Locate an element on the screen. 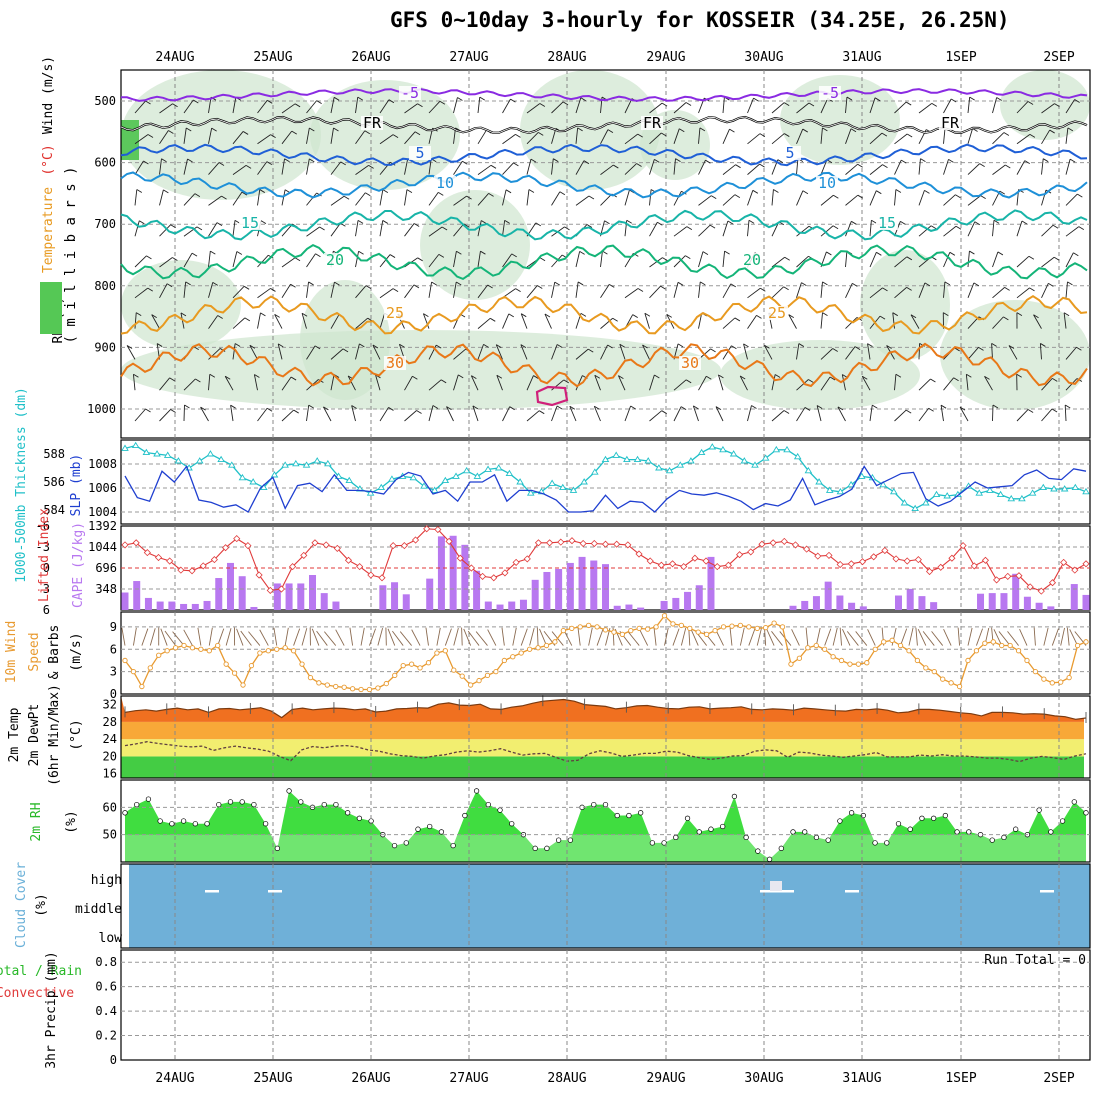  ylabel-precip-conv: Convective is located at coordinates (37, 993).